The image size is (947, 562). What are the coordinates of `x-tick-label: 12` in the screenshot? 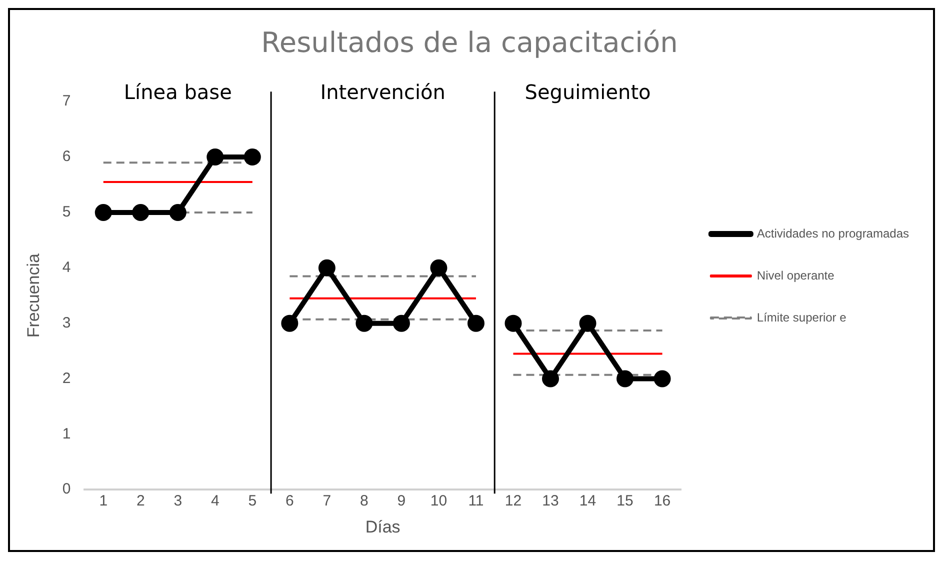 It's located at (513, 501).